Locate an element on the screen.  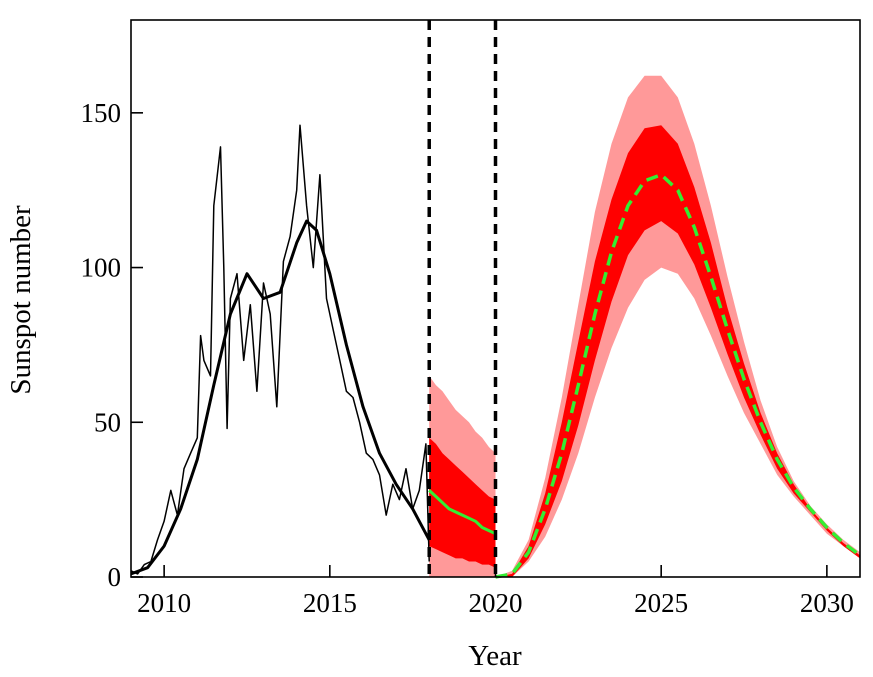
forecast_2018_2020-inner-band is located at coordinates (462, 502).